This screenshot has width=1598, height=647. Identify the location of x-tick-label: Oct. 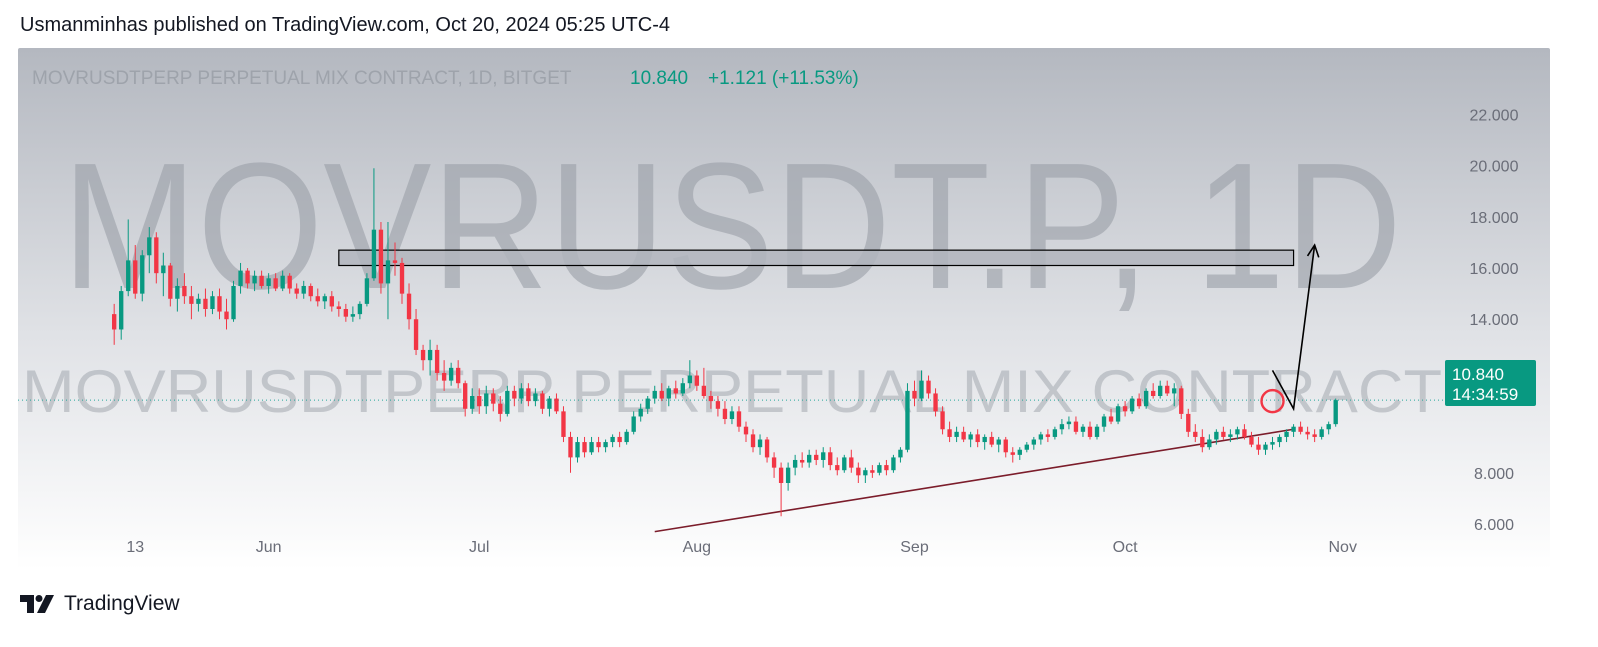
(1125, 547).